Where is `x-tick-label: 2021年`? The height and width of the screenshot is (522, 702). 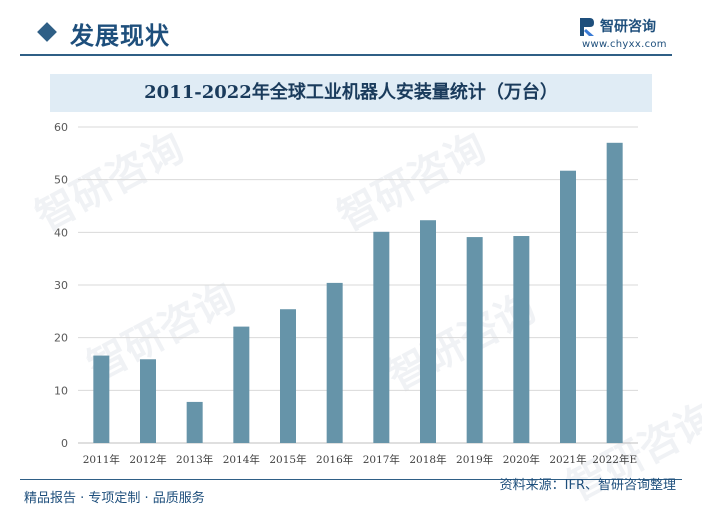 x-tick-label: 2021年 is located at coordinates (567, 459).